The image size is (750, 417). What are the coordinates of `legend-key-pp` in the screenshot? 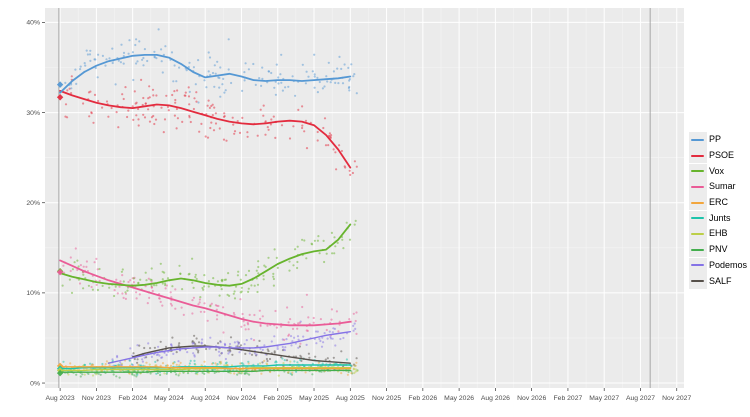 It's located at (698, 140).